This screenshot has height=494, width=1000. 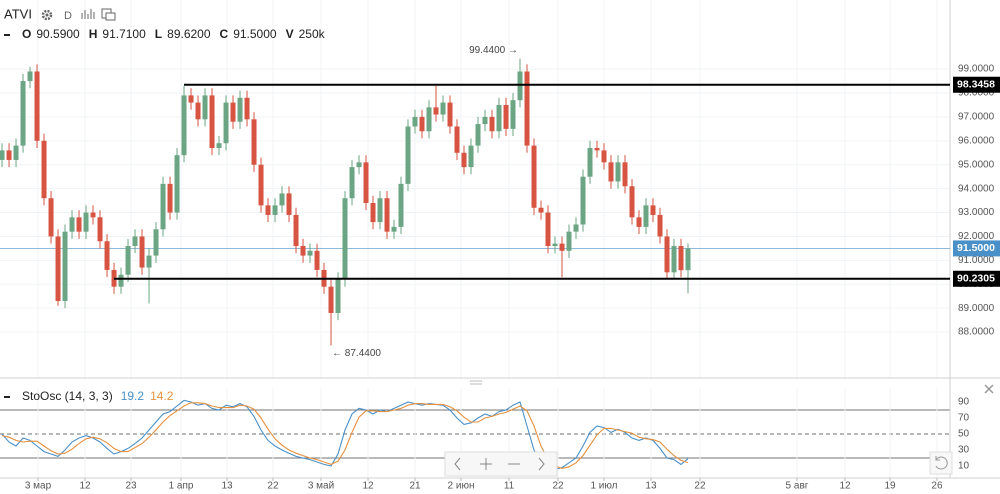 What do you see at coordinates (486, 464) in the screenshot?
I see `zoom-in-button` at bounding box center [486, 464].